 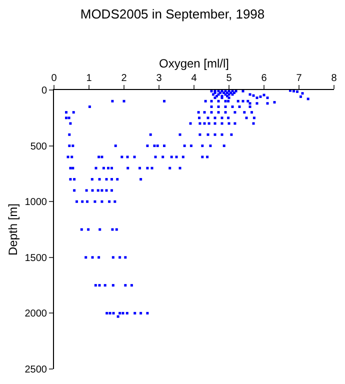 I want to click on y-tick-label: 0, so click(x=44, y=91).